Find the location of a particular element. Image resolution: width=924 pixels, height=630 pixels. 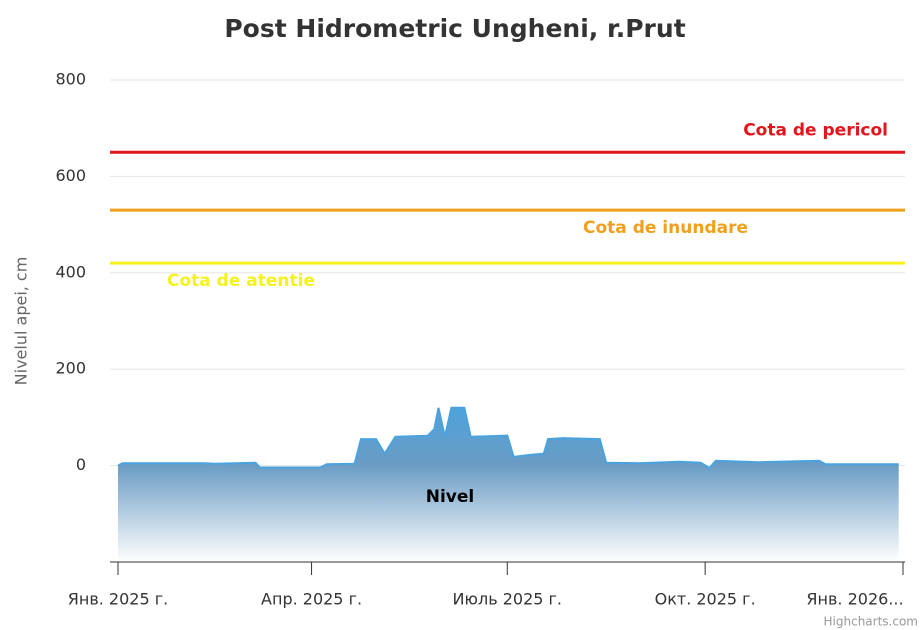

y-tick-label: 200 is located at coordinates (70, 368).